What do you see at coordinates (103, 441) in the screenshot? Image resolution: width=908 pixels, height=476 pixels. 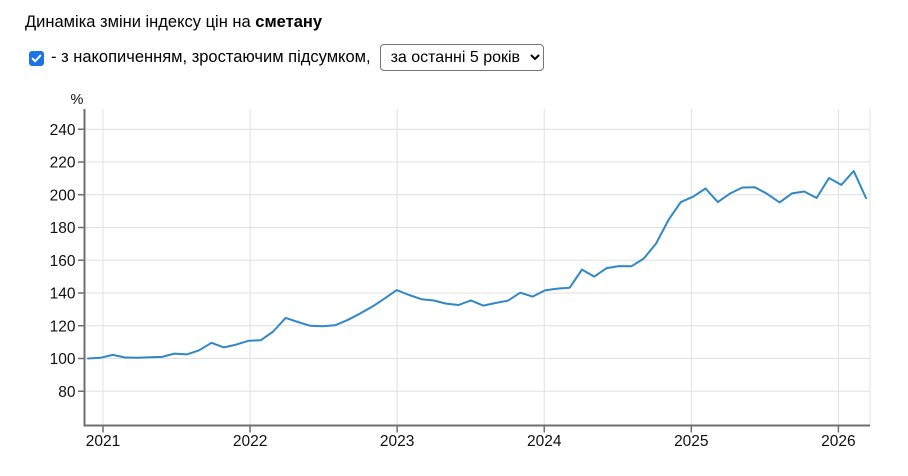 I see `x-tick-label: 2021` at bounding box center [103, 441].